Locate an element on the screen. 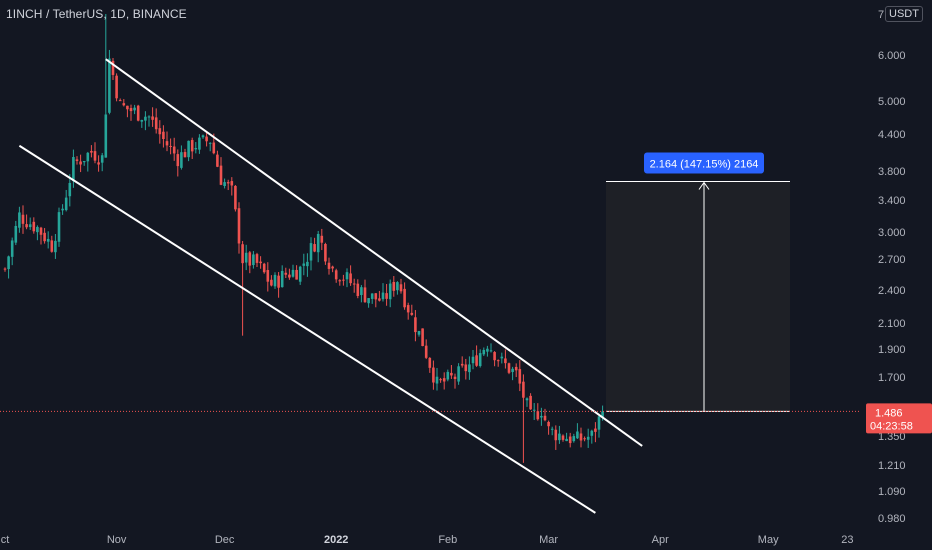 The height and width of the screenshot is (550, 932). measure-label-bg is located at coordinates (704, 163).